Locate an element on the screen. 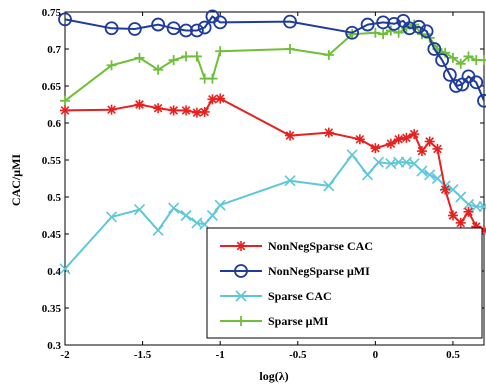 This screenshot has width=486, height=385. legend-entry-1: NonNegSparse CAC is located at coordinates (296, 246).